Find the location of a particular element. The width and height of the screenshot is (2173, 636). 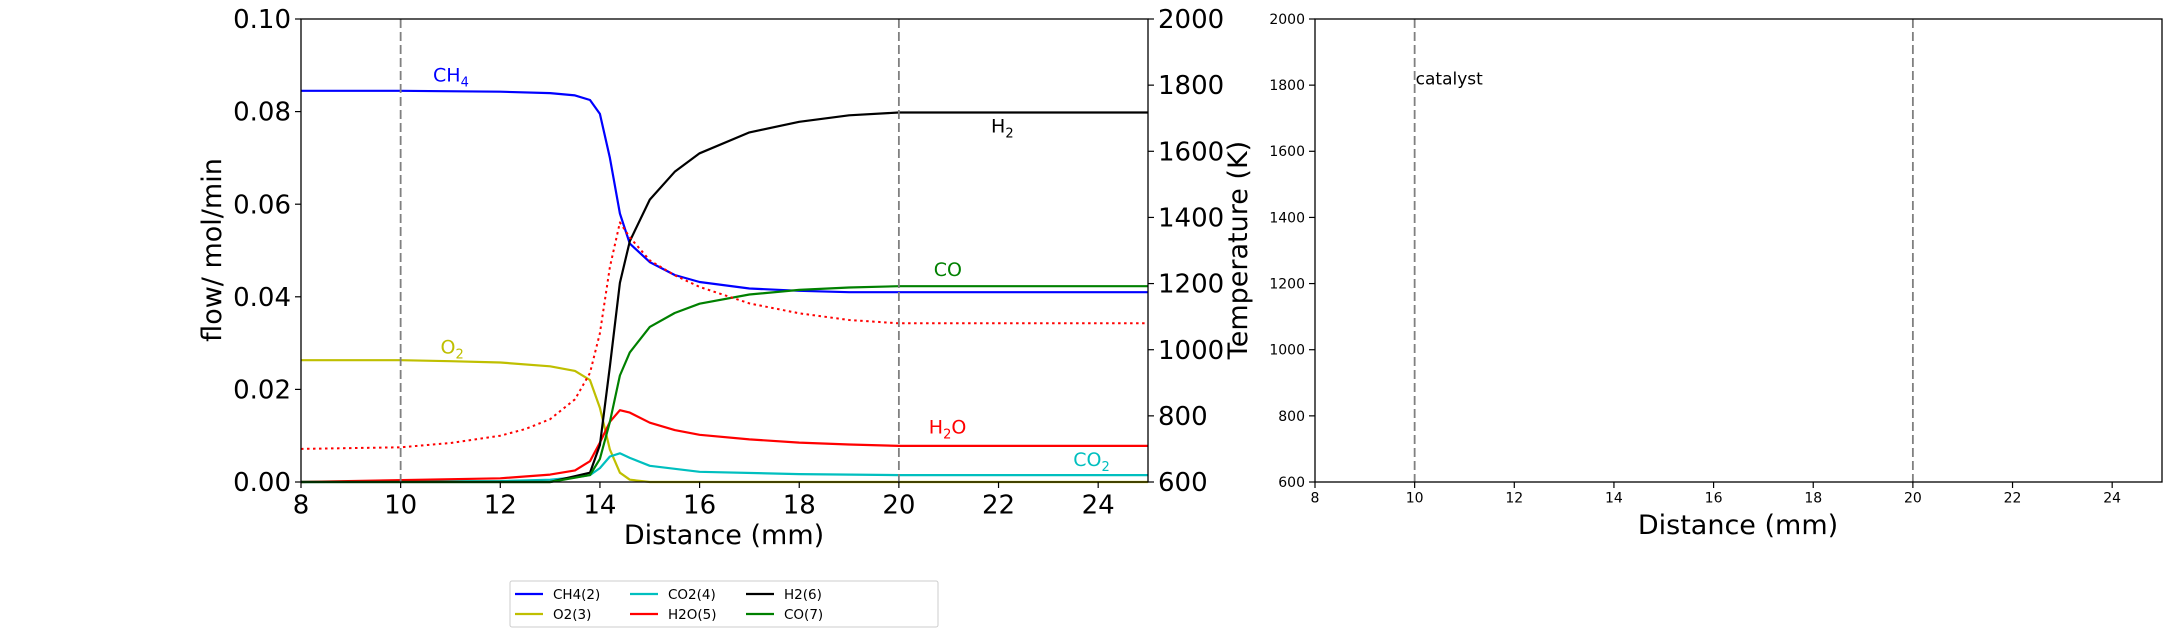

series-co2-4-line is located at coordinates (724, 468).